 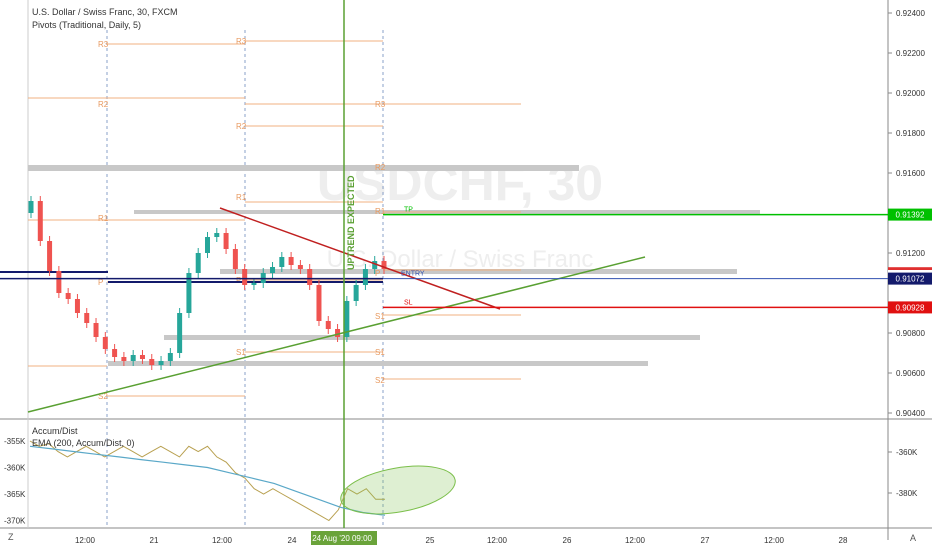 What do you see at coordinates (910, 93) in the screenshot?
I see `y-tick-label-2: 0.92000` at bounding box center [910, 93].